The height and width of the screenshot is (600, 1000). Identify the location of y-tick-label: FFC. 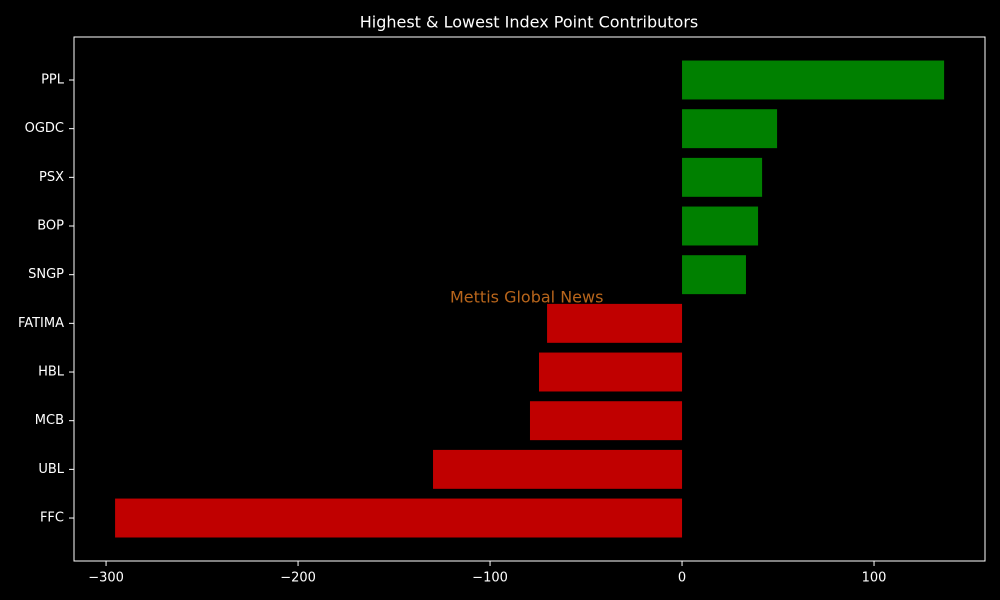
(52, 518).